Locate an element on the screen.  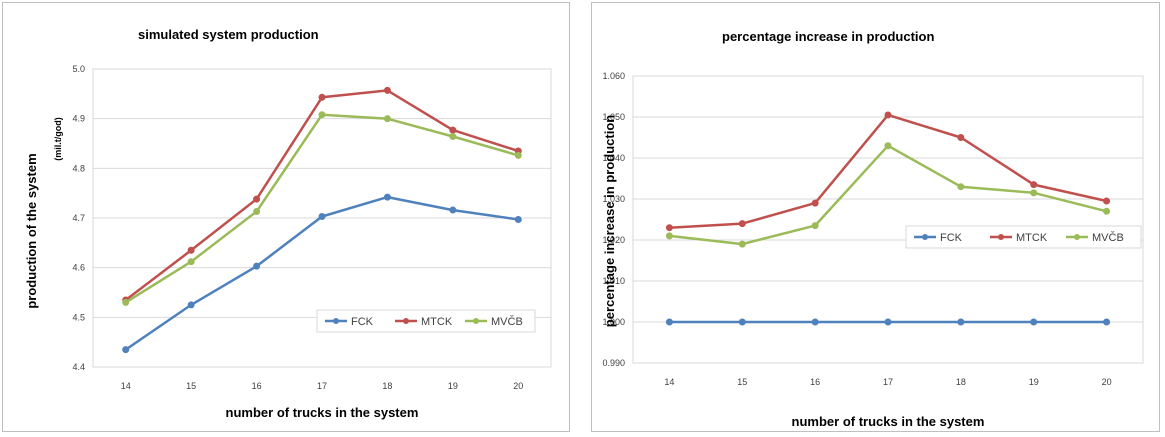
y-axis-title: percentage increase in production is located at coordinates (609, 221).